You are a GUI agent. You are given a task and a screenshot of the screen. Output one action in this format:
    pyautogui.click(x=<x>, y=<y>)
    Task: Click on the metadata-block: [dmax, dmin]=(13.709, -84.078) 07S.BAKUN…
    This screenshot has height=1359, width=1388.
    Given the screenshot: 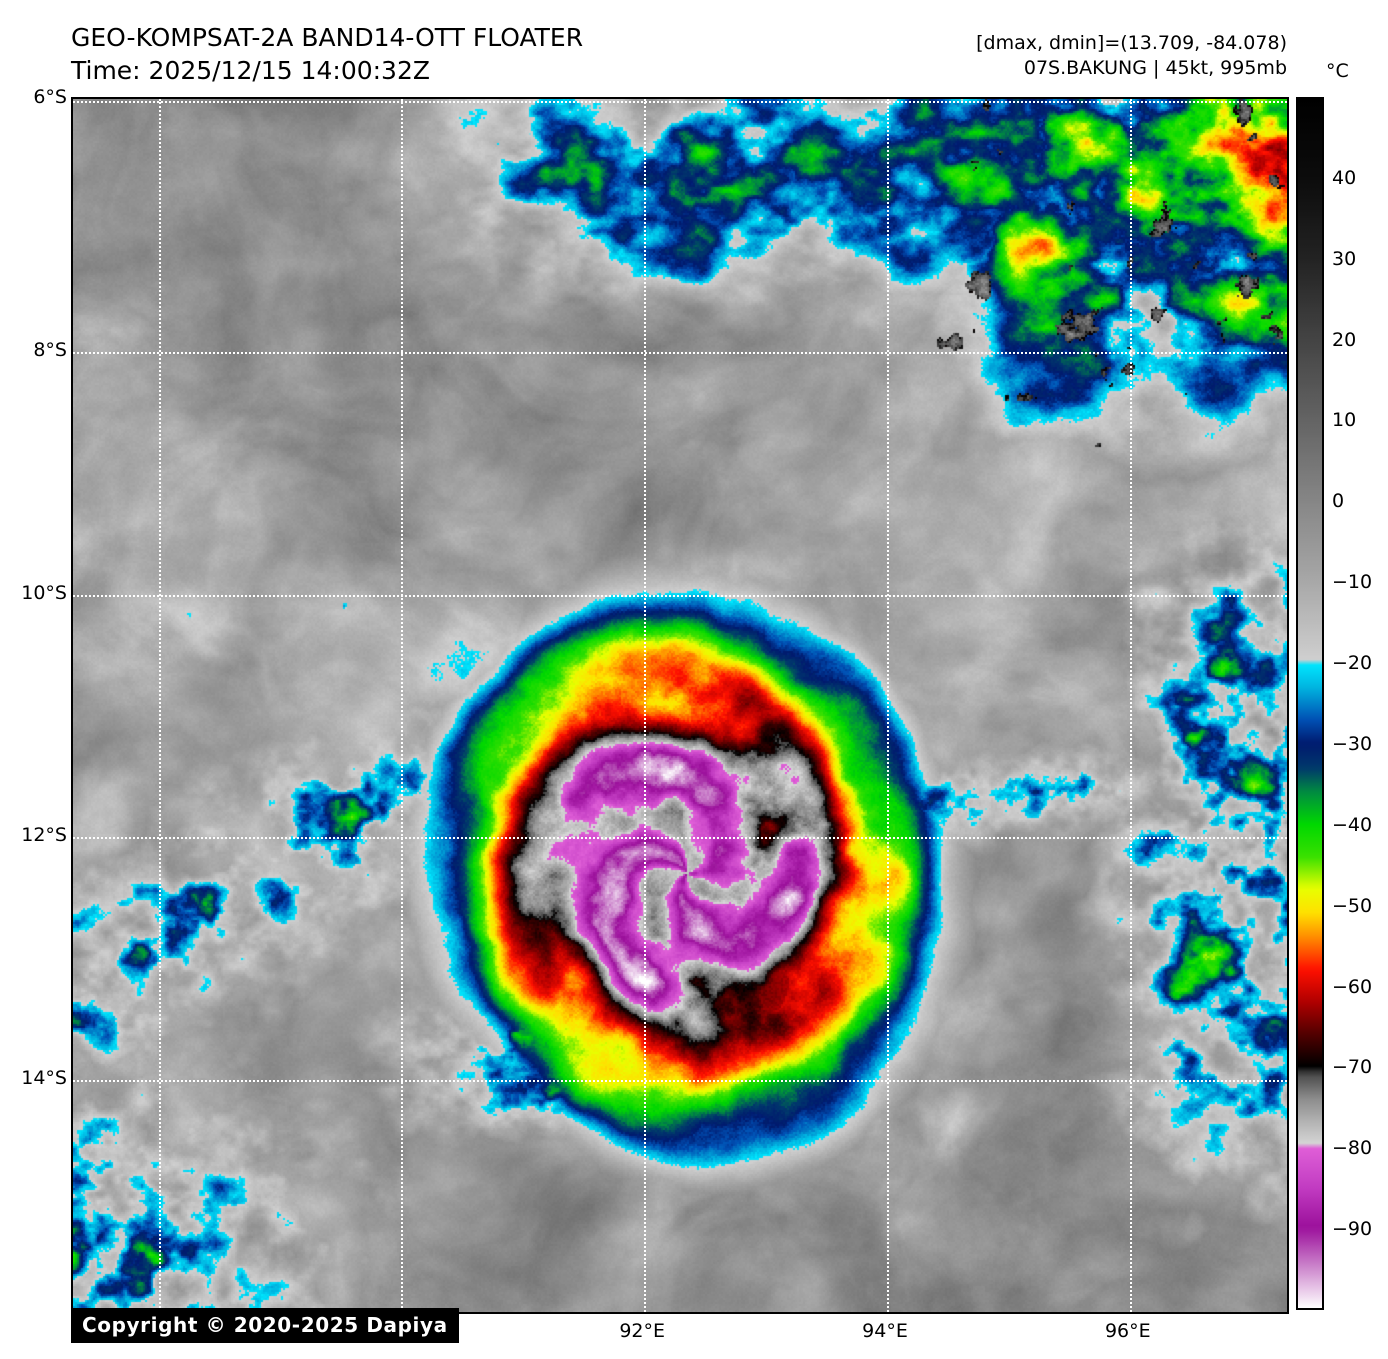 What is the action you would take?
    pyautogui.click(x=1131, y=55)
    